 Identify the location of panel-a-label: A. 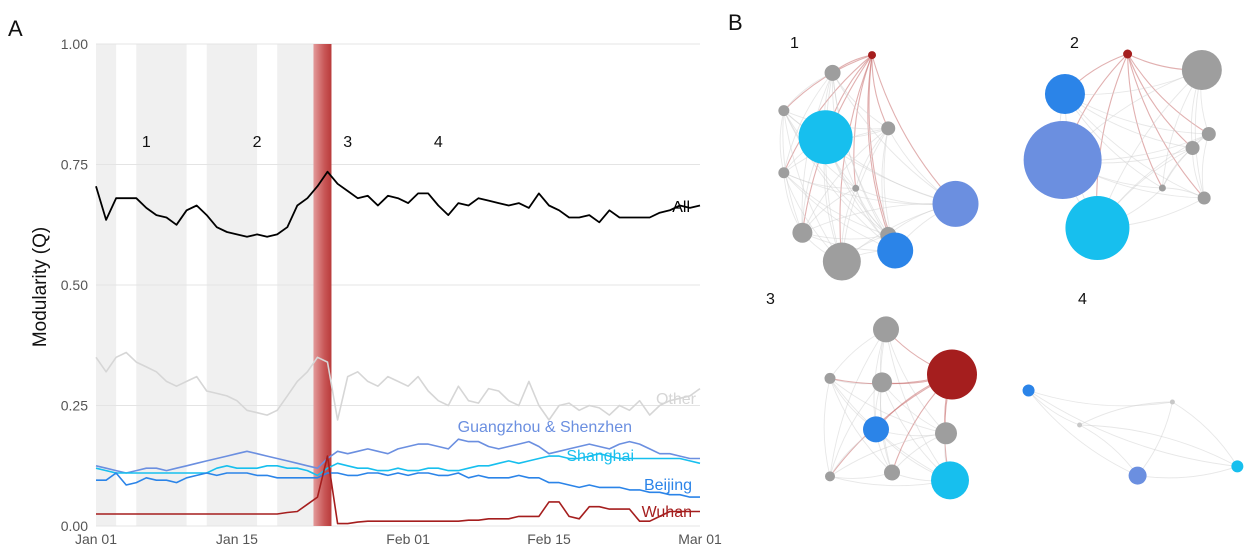
(15, 28).